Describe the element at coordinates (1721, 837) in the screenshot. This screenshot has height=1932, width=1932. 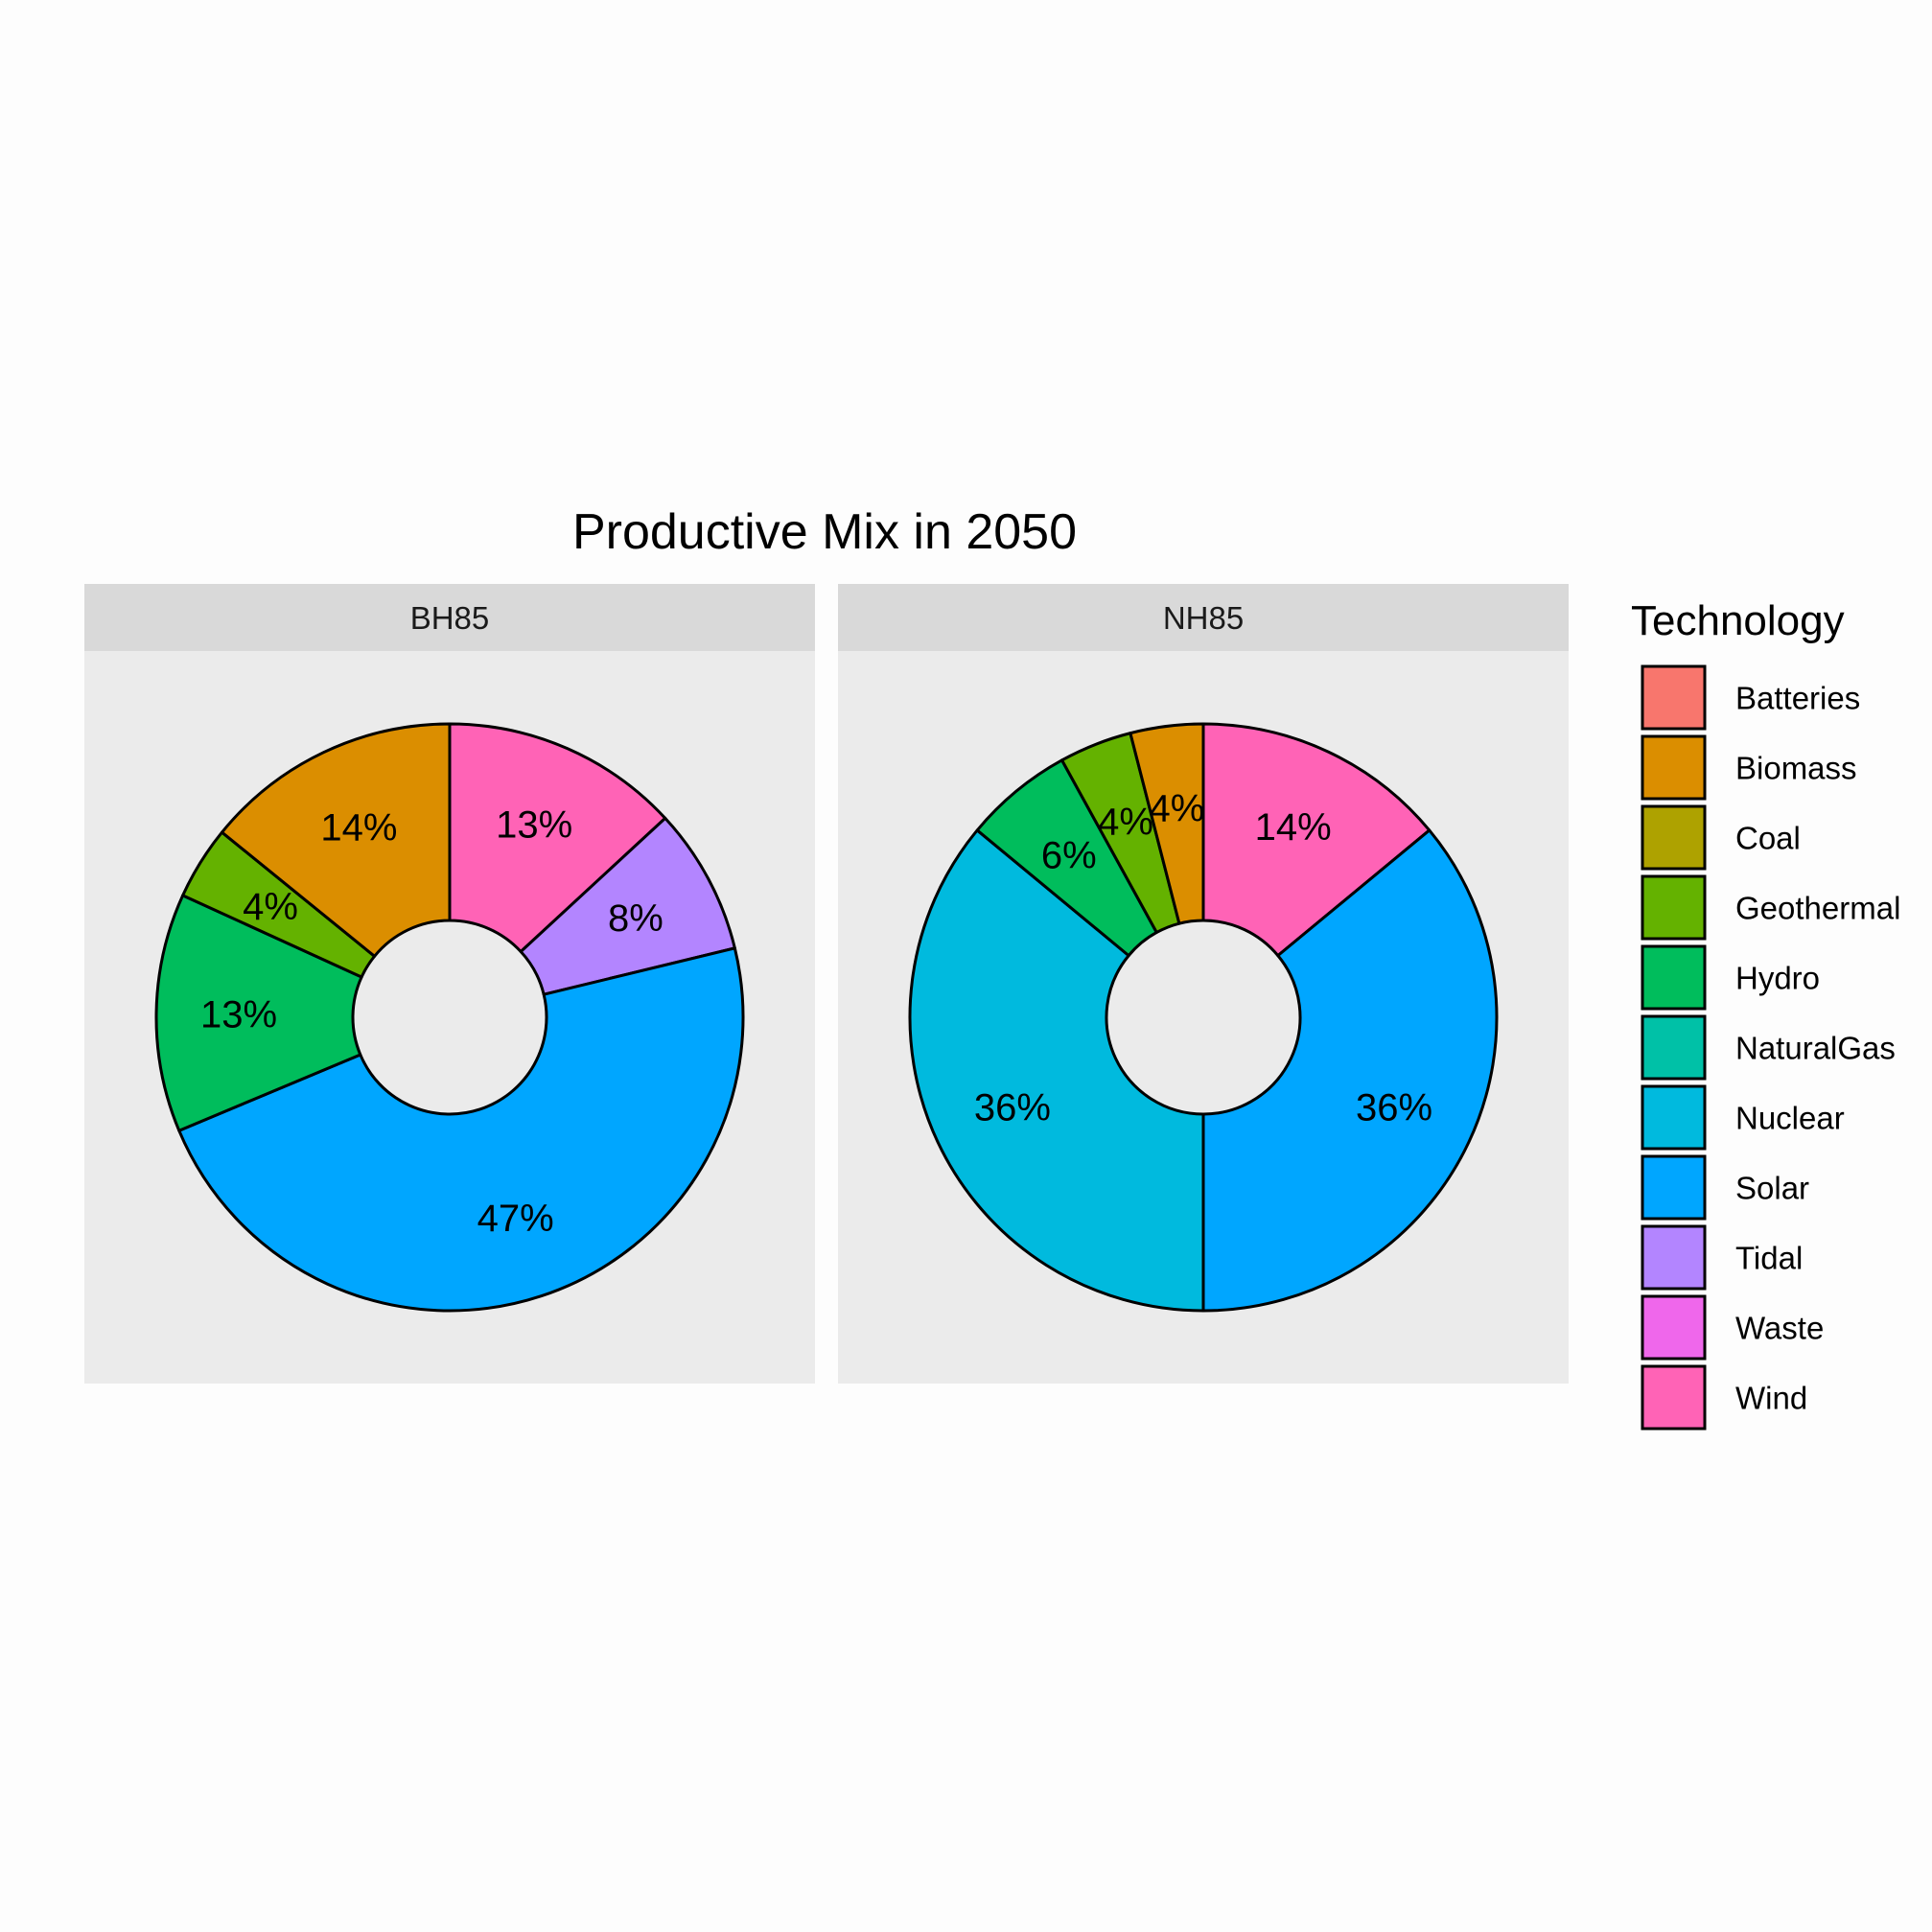
I see `legend-item-coal: Coal` at that location.